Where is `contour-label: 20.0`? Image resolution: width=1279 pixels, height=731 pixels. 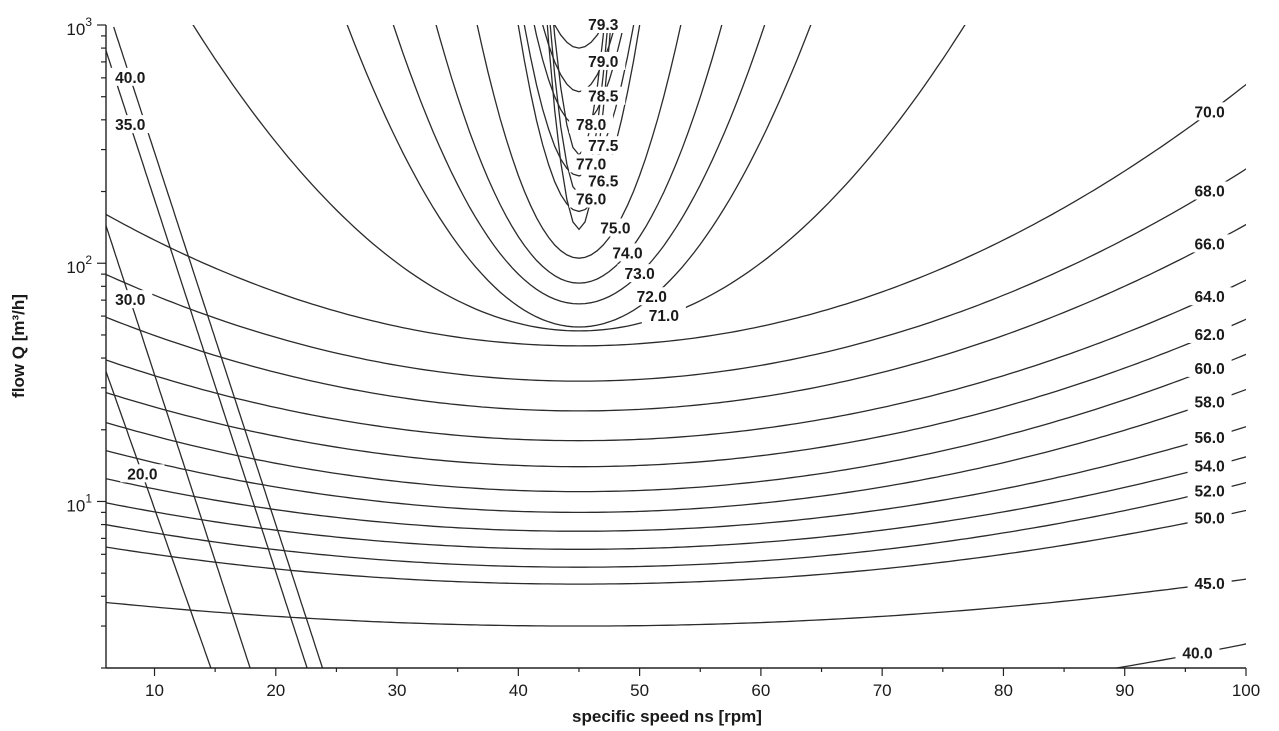 contour-label: 20.0 is located at coordinates (142, 474).